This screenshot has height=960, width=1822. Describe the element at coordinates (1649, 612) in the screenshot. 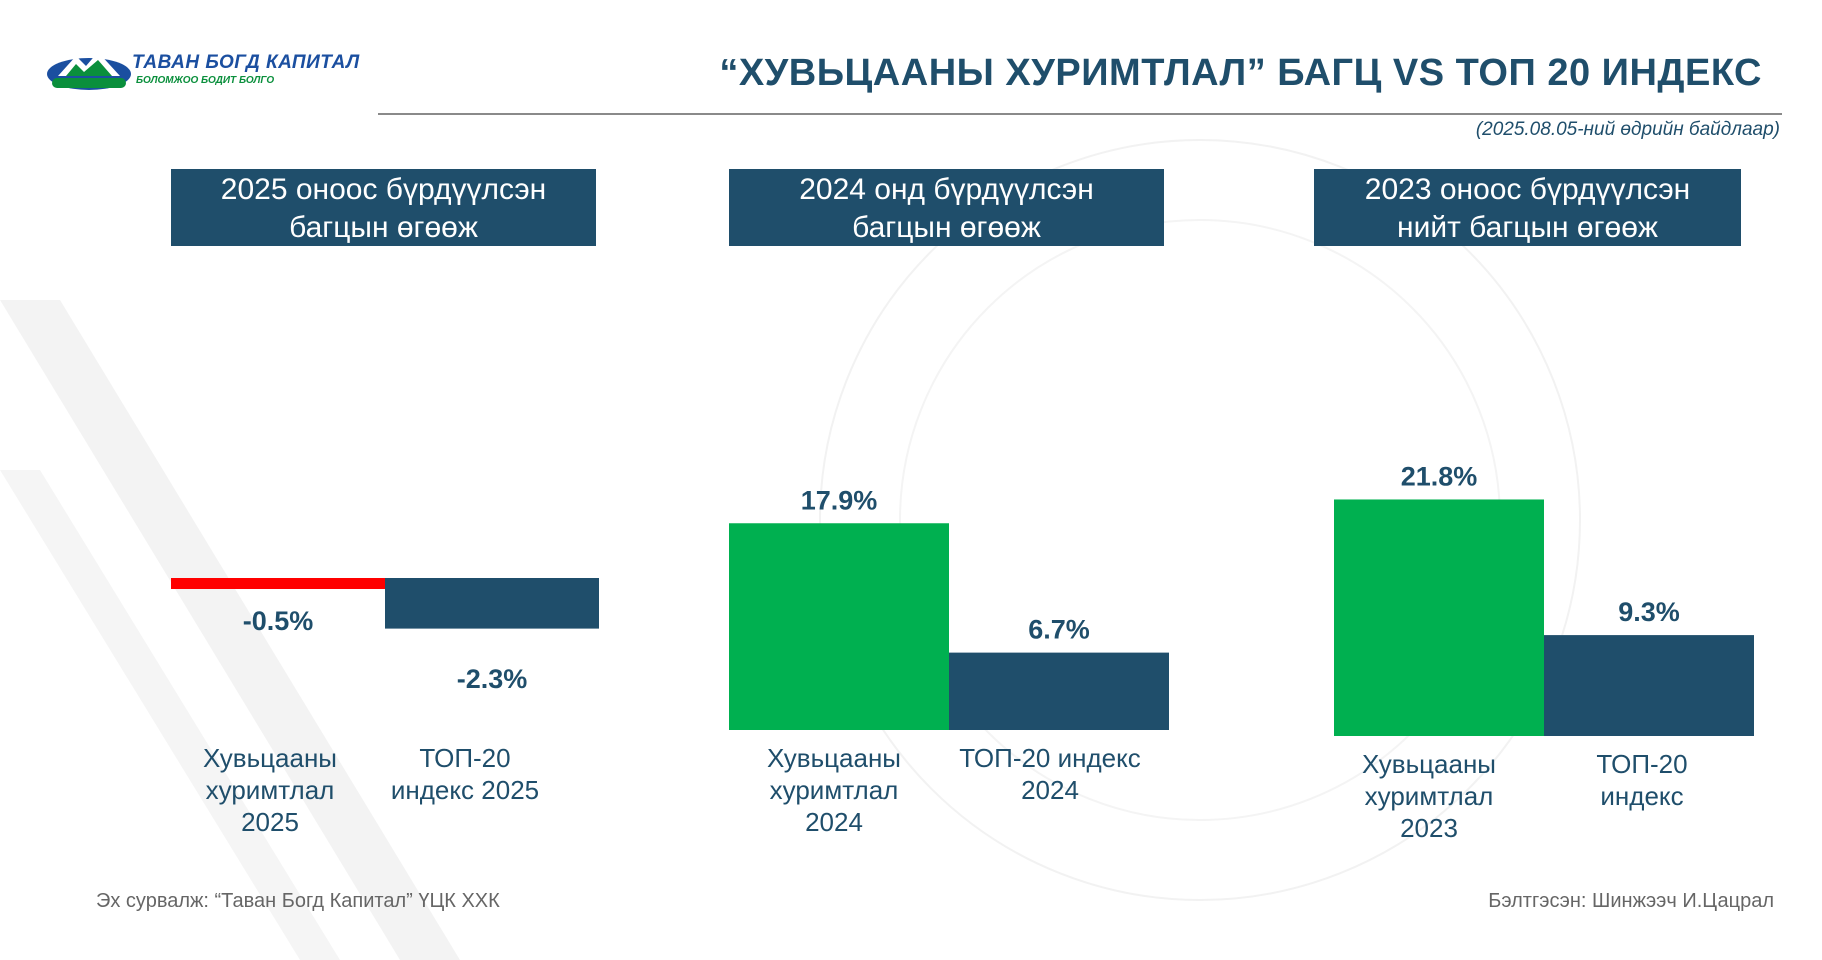

I see `data-label-3-2: 9.3%` at that location.